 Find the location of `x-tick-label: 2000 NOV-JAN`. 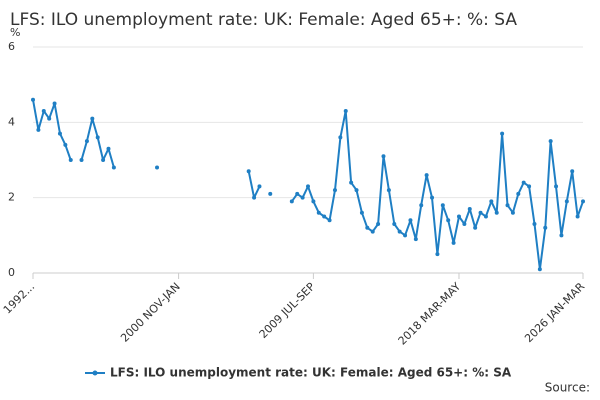

x-tick-label: 2000 NOV-JAN is located at coordinates (150, 312).